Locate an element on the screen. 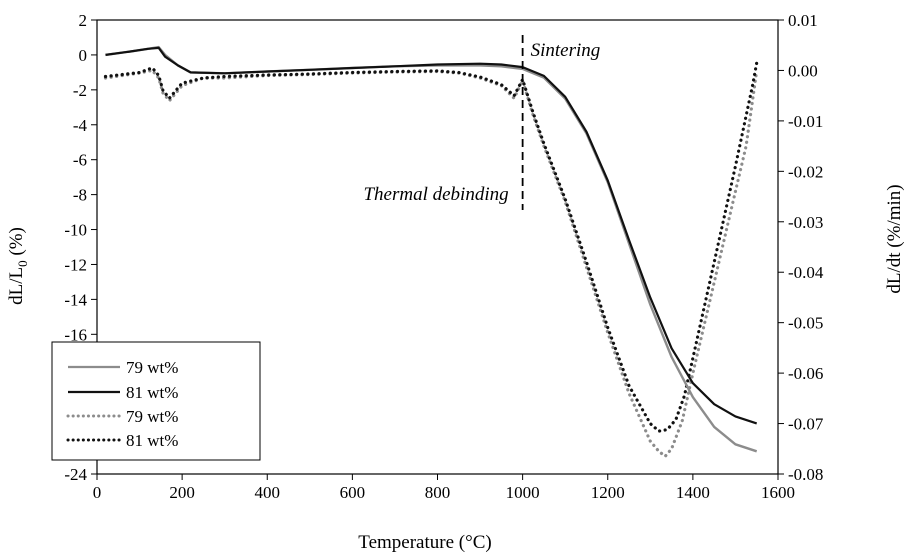  x-tick-label: 600 is located at coordinates (353, 492).